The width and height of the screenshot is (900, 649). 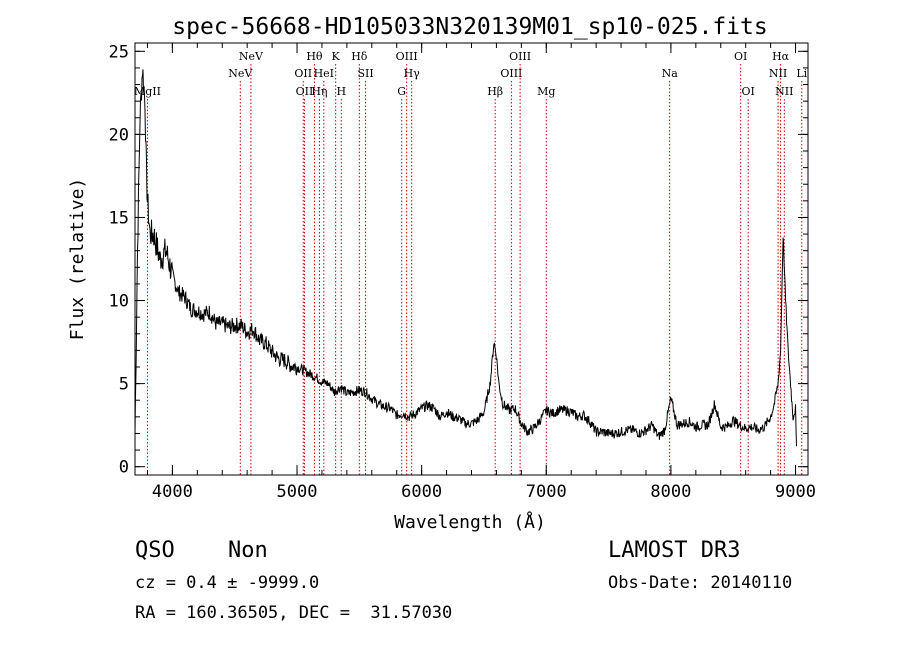 I want to click on y-tick-label: 15, so click(x=119, y=218).